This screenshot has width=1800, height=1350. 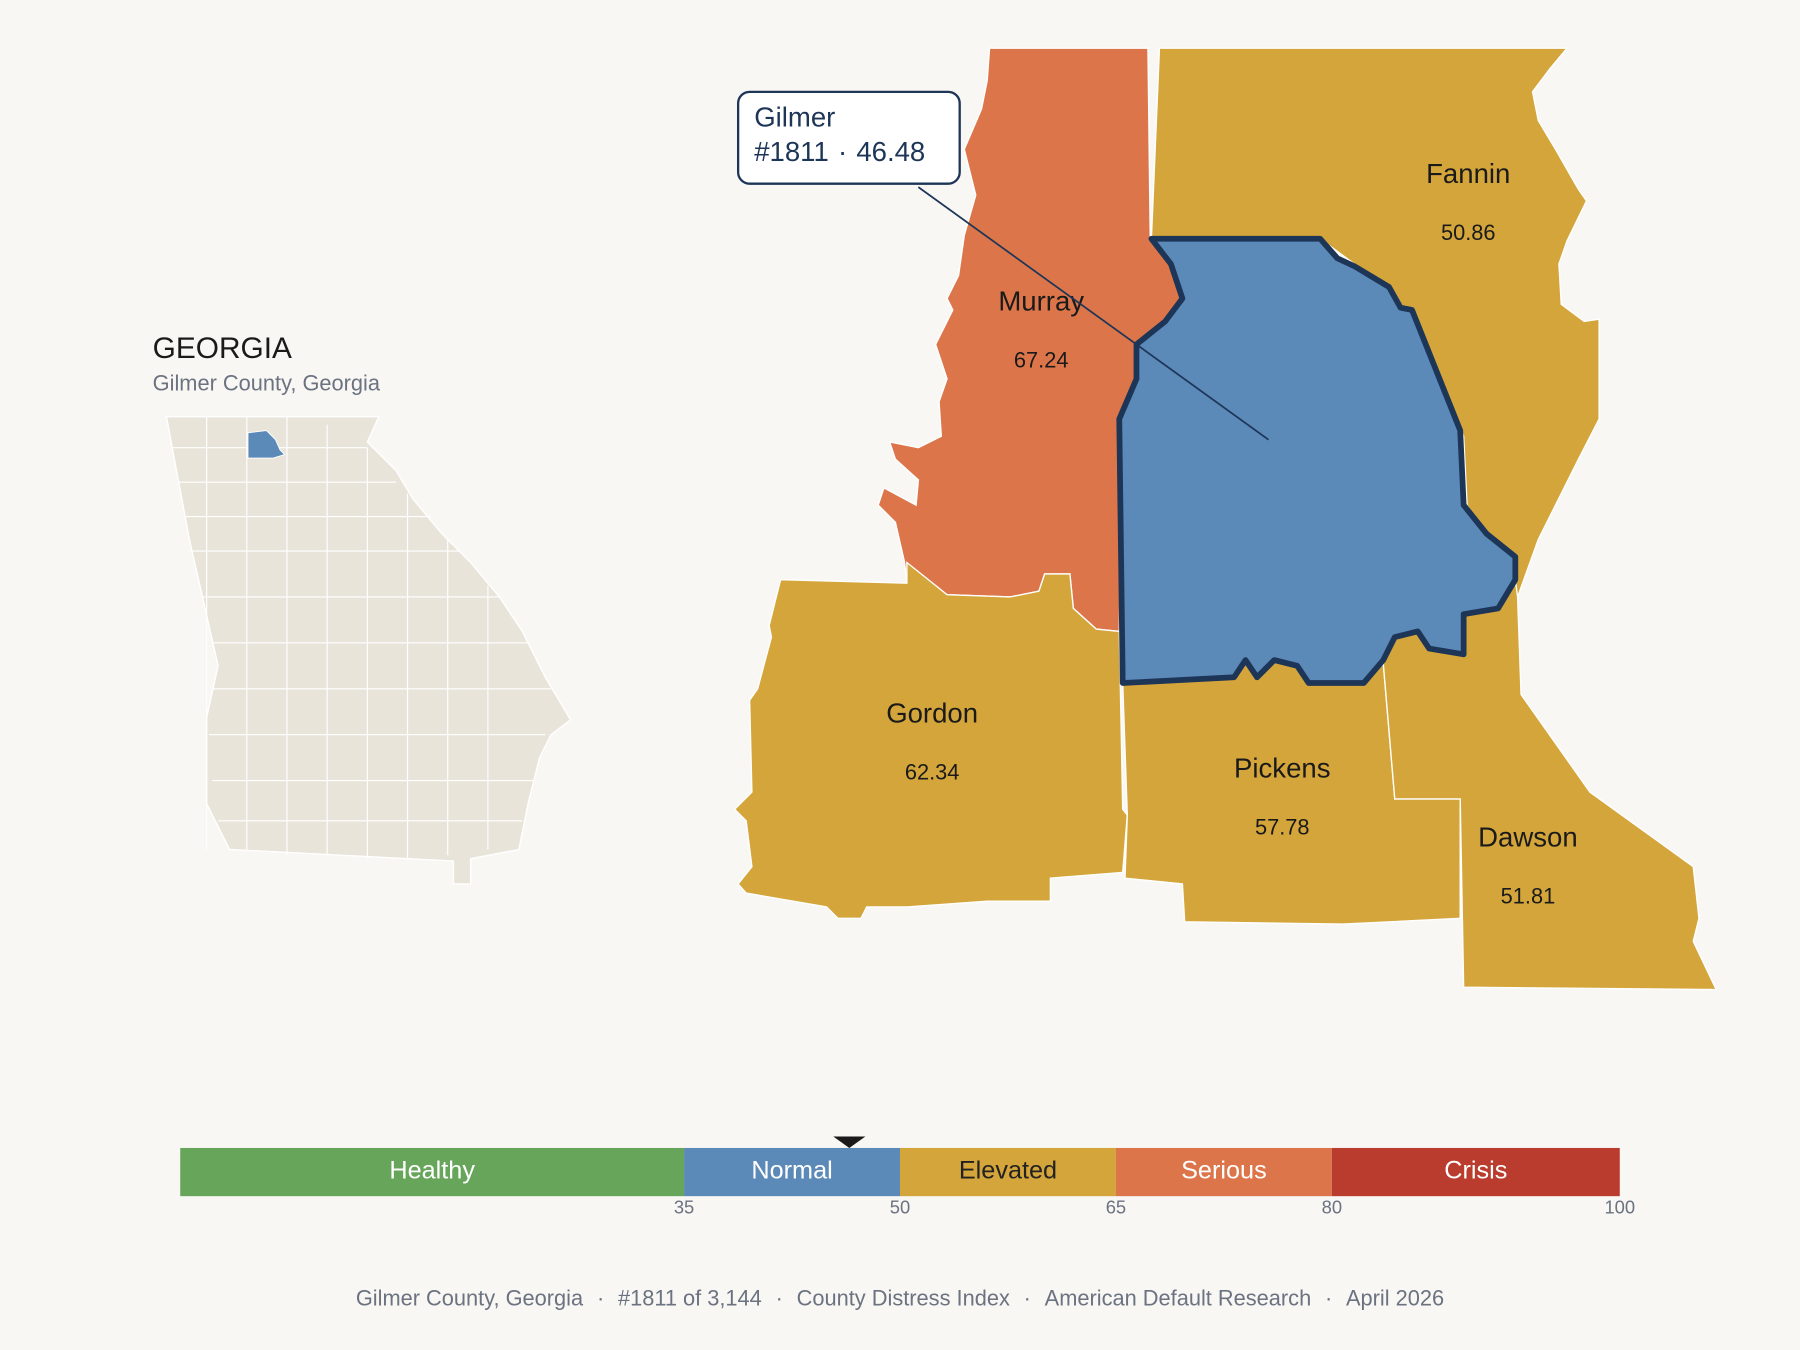 What do you see at coordinates (266, 444) in the screenshot?
I see `inset-selected-county` at bounding box center [266, 444].